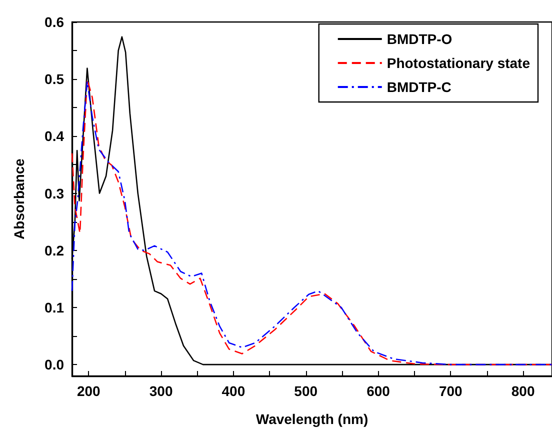  I want to click on y-axis-title: Absorbance, so click(19, 199).